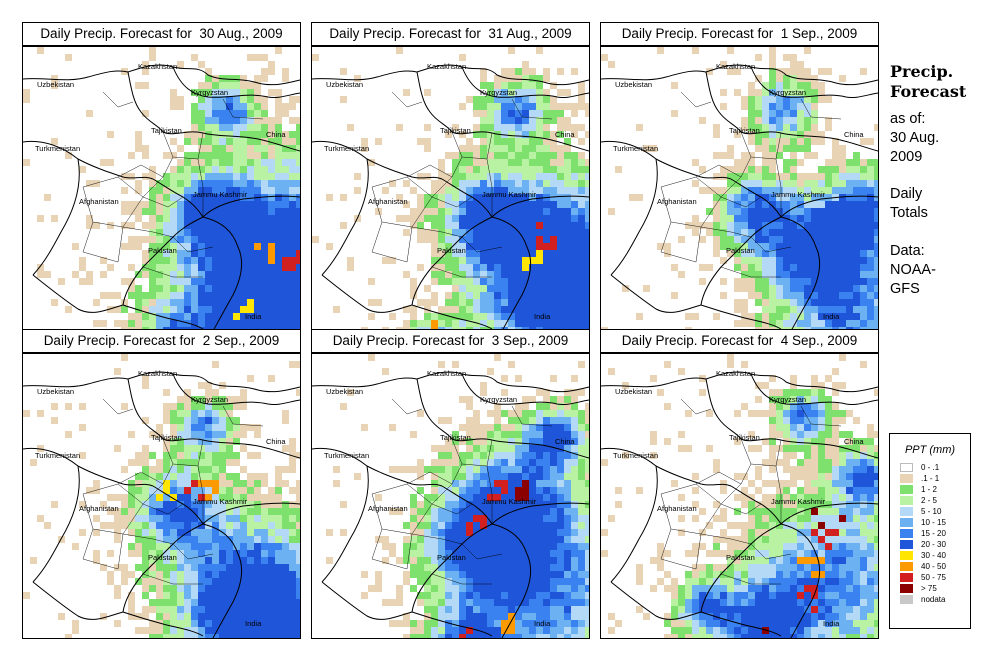 This screenshot has width=983, height=649. What do you see at coordinates (452, 317) in the screenshot?
I see `coastline` at bounding box center [452, 317].